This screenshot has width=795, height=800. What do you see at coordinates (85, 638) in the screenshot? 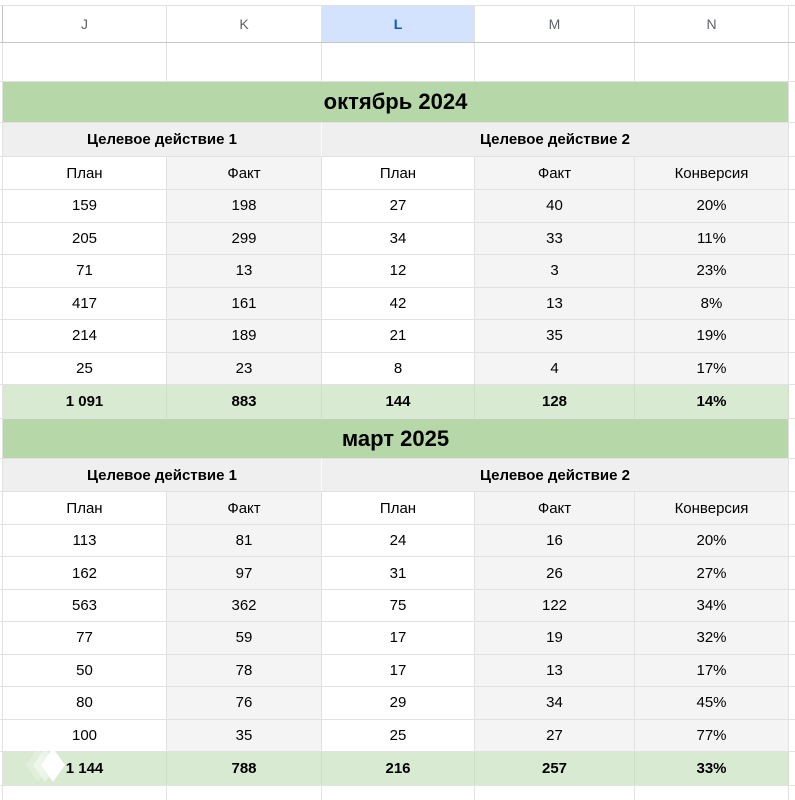
I see `data-cell: 77` at bounding box center [85, 638].